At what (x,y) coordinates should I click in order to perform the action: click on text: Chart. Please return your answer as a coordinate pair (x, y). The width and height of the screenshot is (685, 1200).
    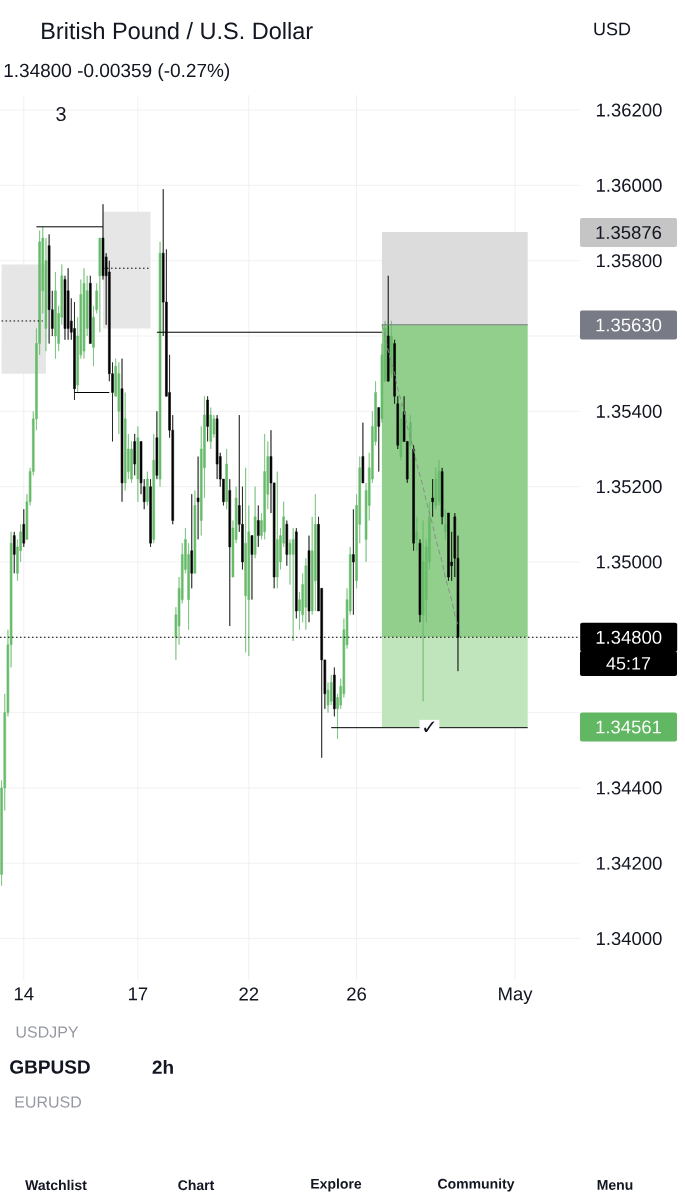
    Looking at the image, I should click on (196, 1185).